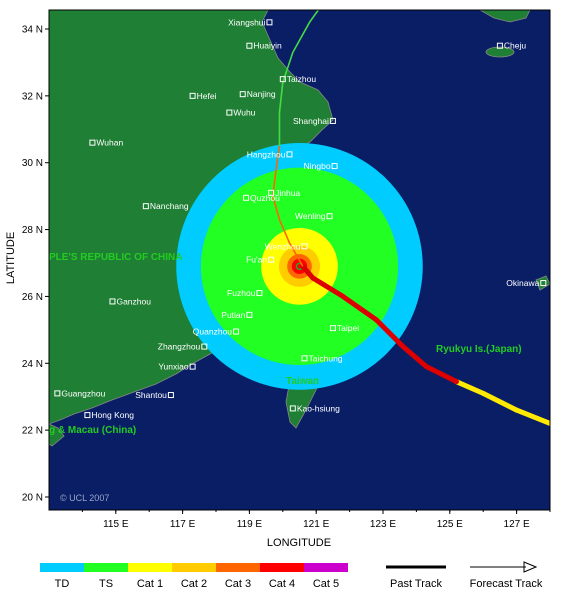 The width and height of the screenshot is (570, 600). What do you see at coordinates (179, 347) in the screenshot?
I see `city-label: Zhangzhou` at bounding box center [179, 347].